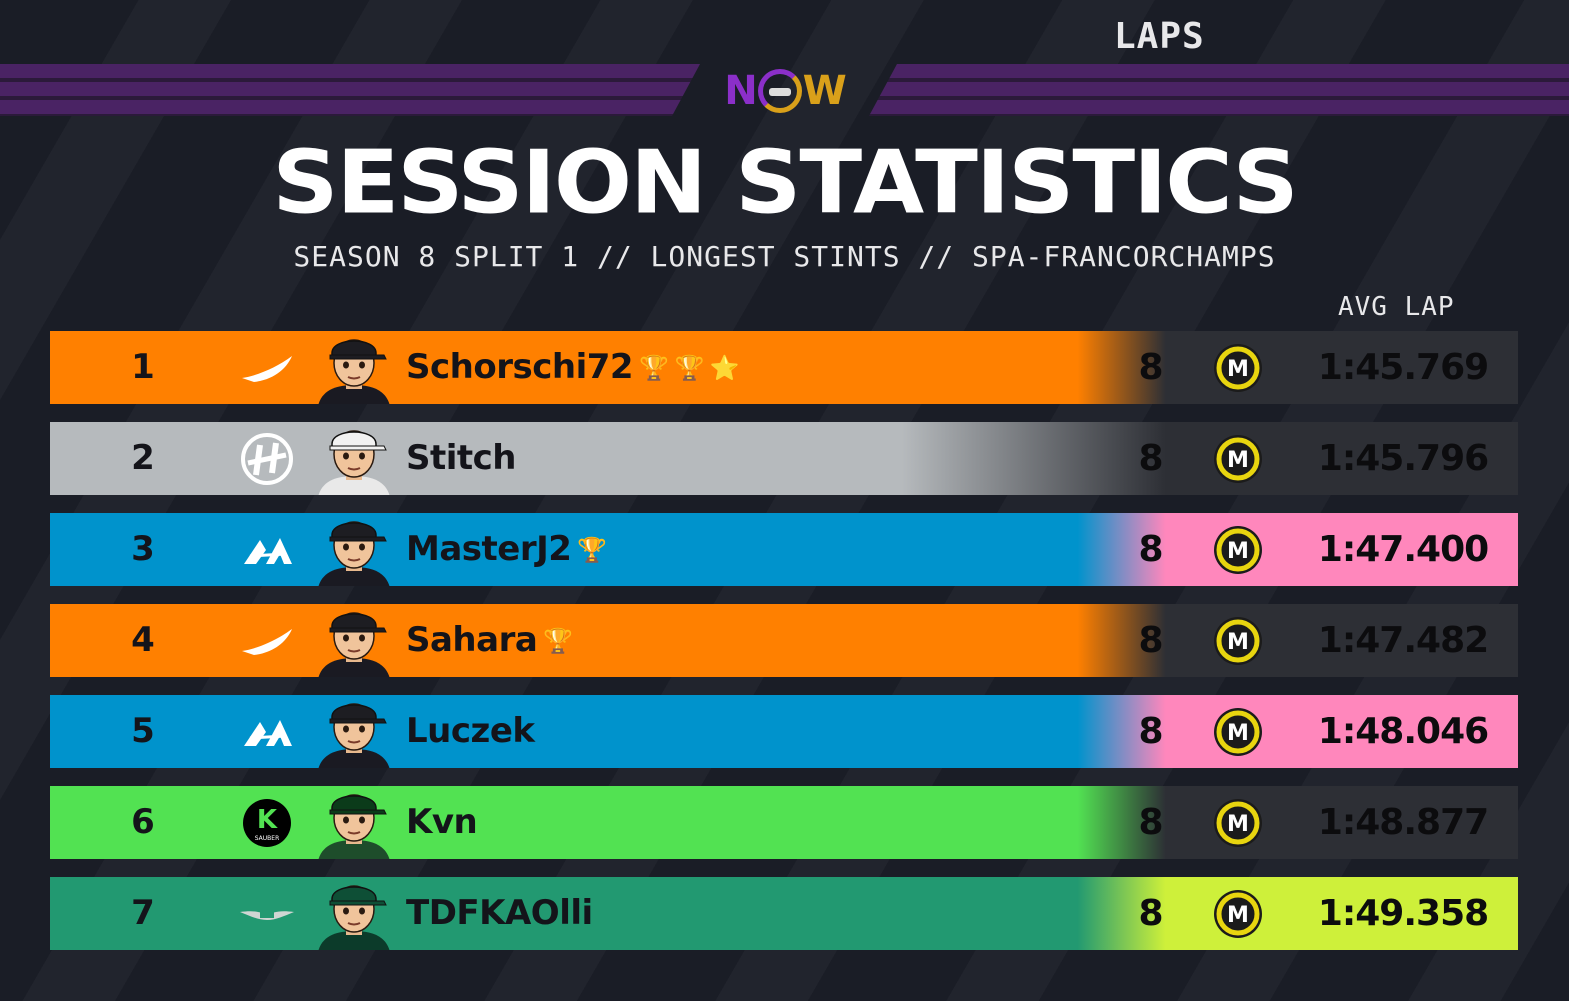  What do you see at coordinates (1403, 640) in the screenshot?
I see `avg-lap-time: 1:47.482` at bounding box center [1403, 640].